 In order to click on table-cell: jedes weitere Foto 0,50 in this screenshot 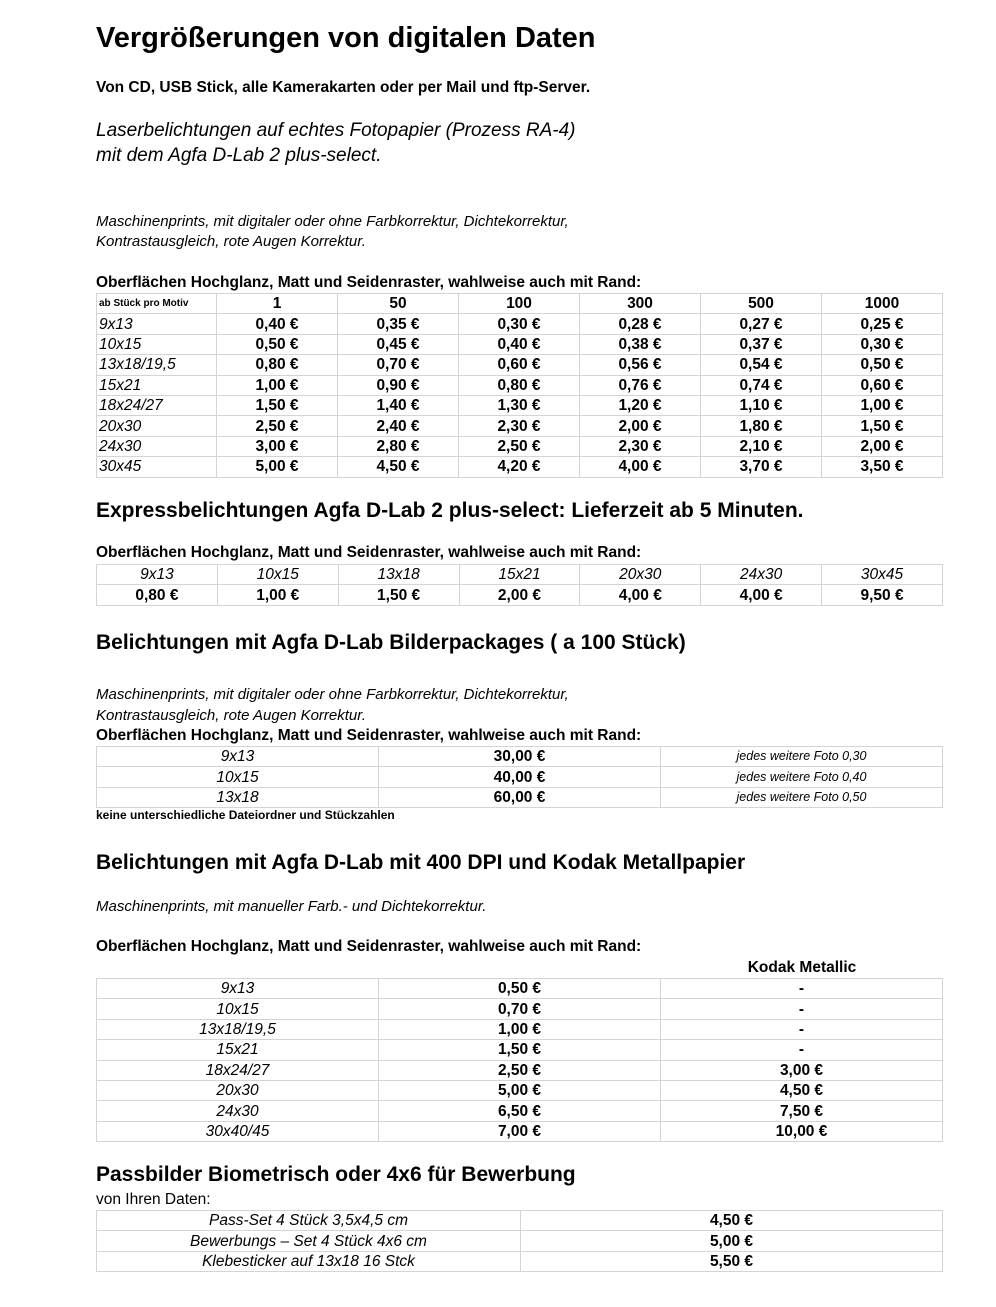, I will do `click(801, 797)`.